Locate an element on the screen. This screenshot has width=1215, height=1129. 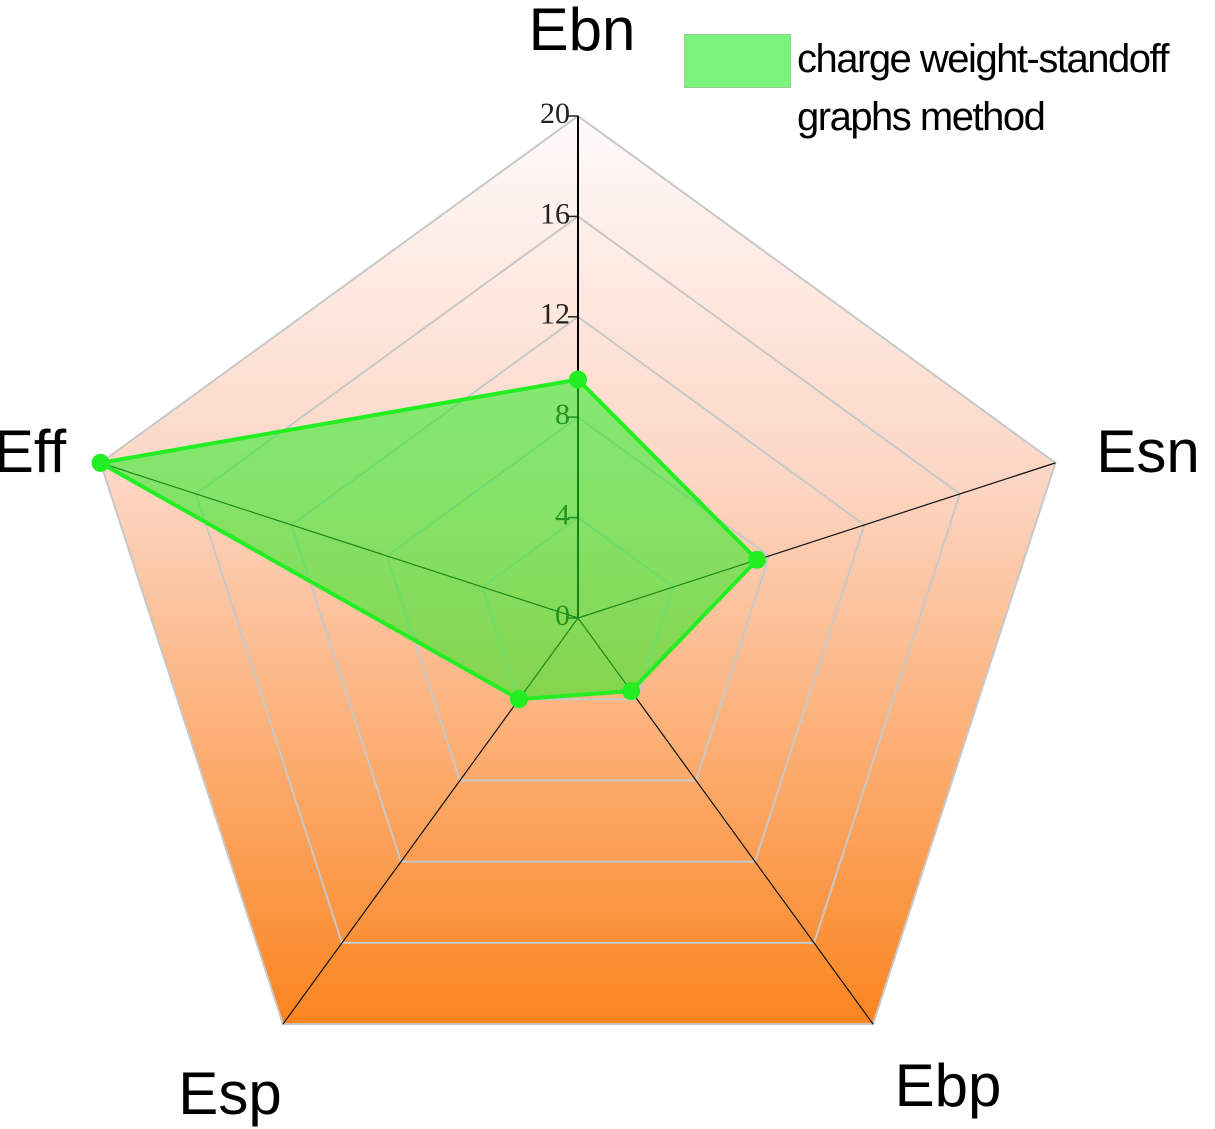
legend: charge weight-standoff graphs method is located at coordinates (949, 88).